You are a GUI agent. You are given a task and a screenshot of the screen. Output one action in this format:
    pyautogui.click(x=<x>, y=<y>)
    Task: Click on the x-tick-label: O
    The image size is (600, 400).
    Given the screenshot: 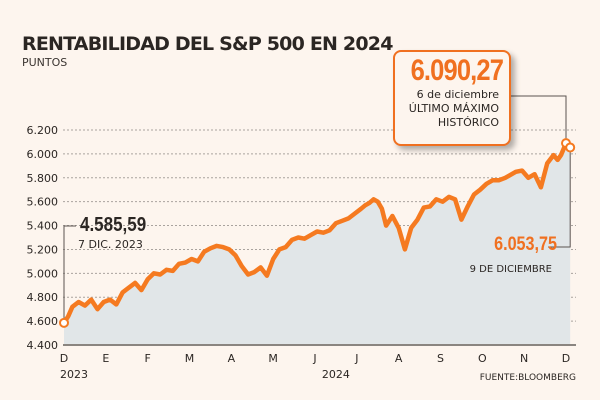 What is the action you would take?
    pyautogui.click(x=482, y=358)
    